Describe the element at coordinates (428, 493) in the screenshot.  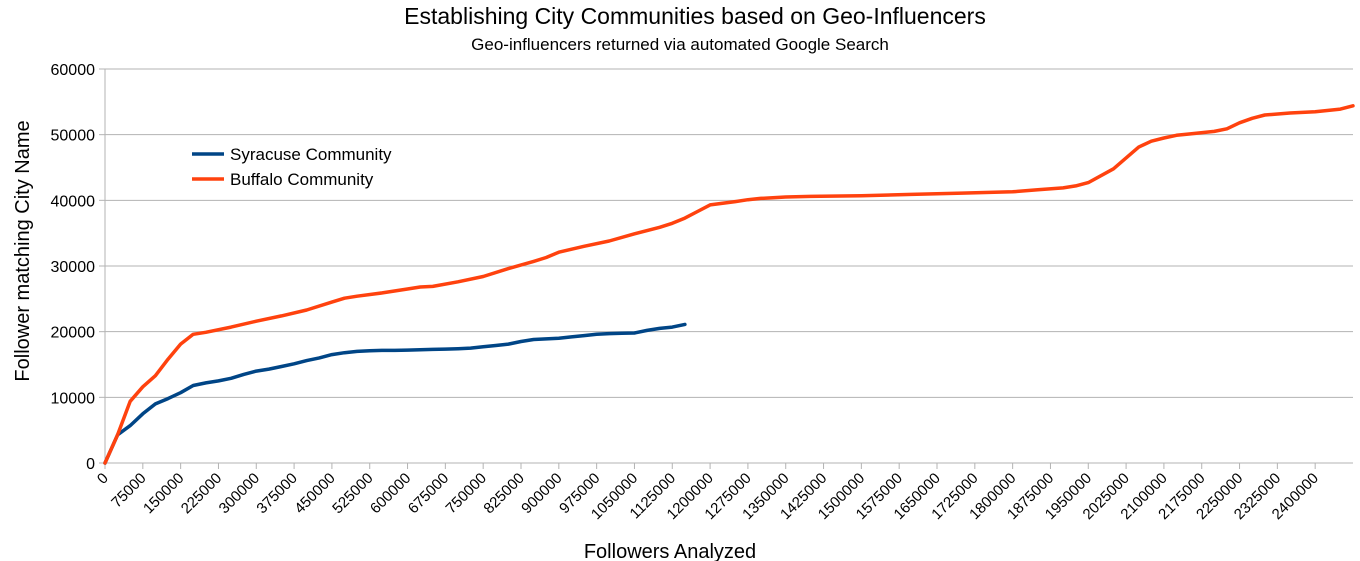
I see `x-tick-label: 675000` at that location.